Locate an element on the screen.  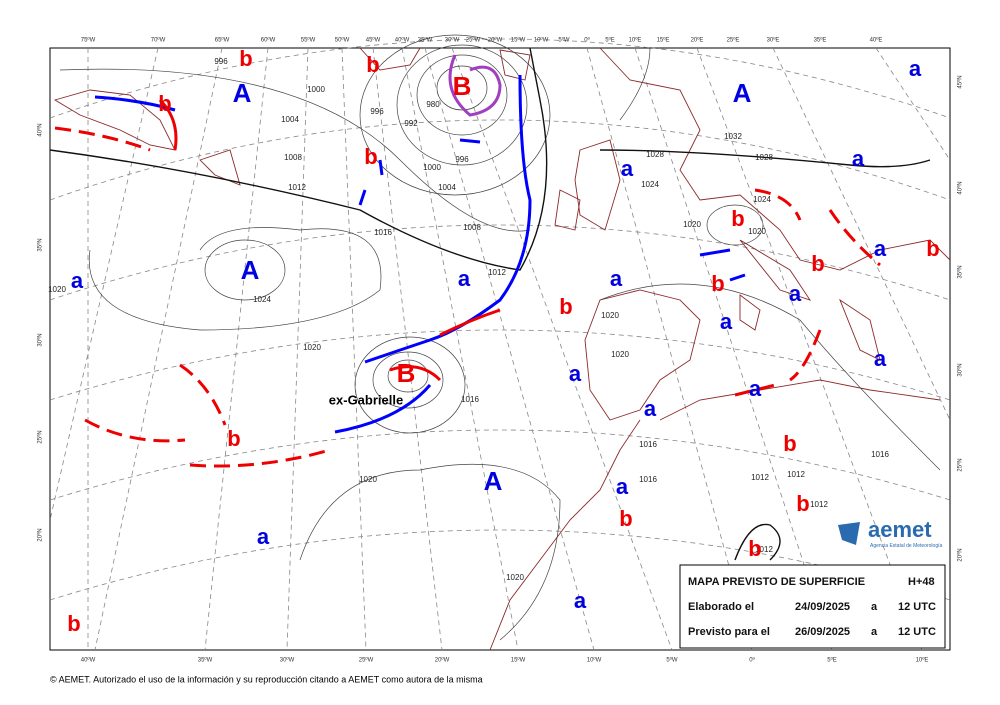
lon-label: 70ºW is located at coordinates (158, 40).